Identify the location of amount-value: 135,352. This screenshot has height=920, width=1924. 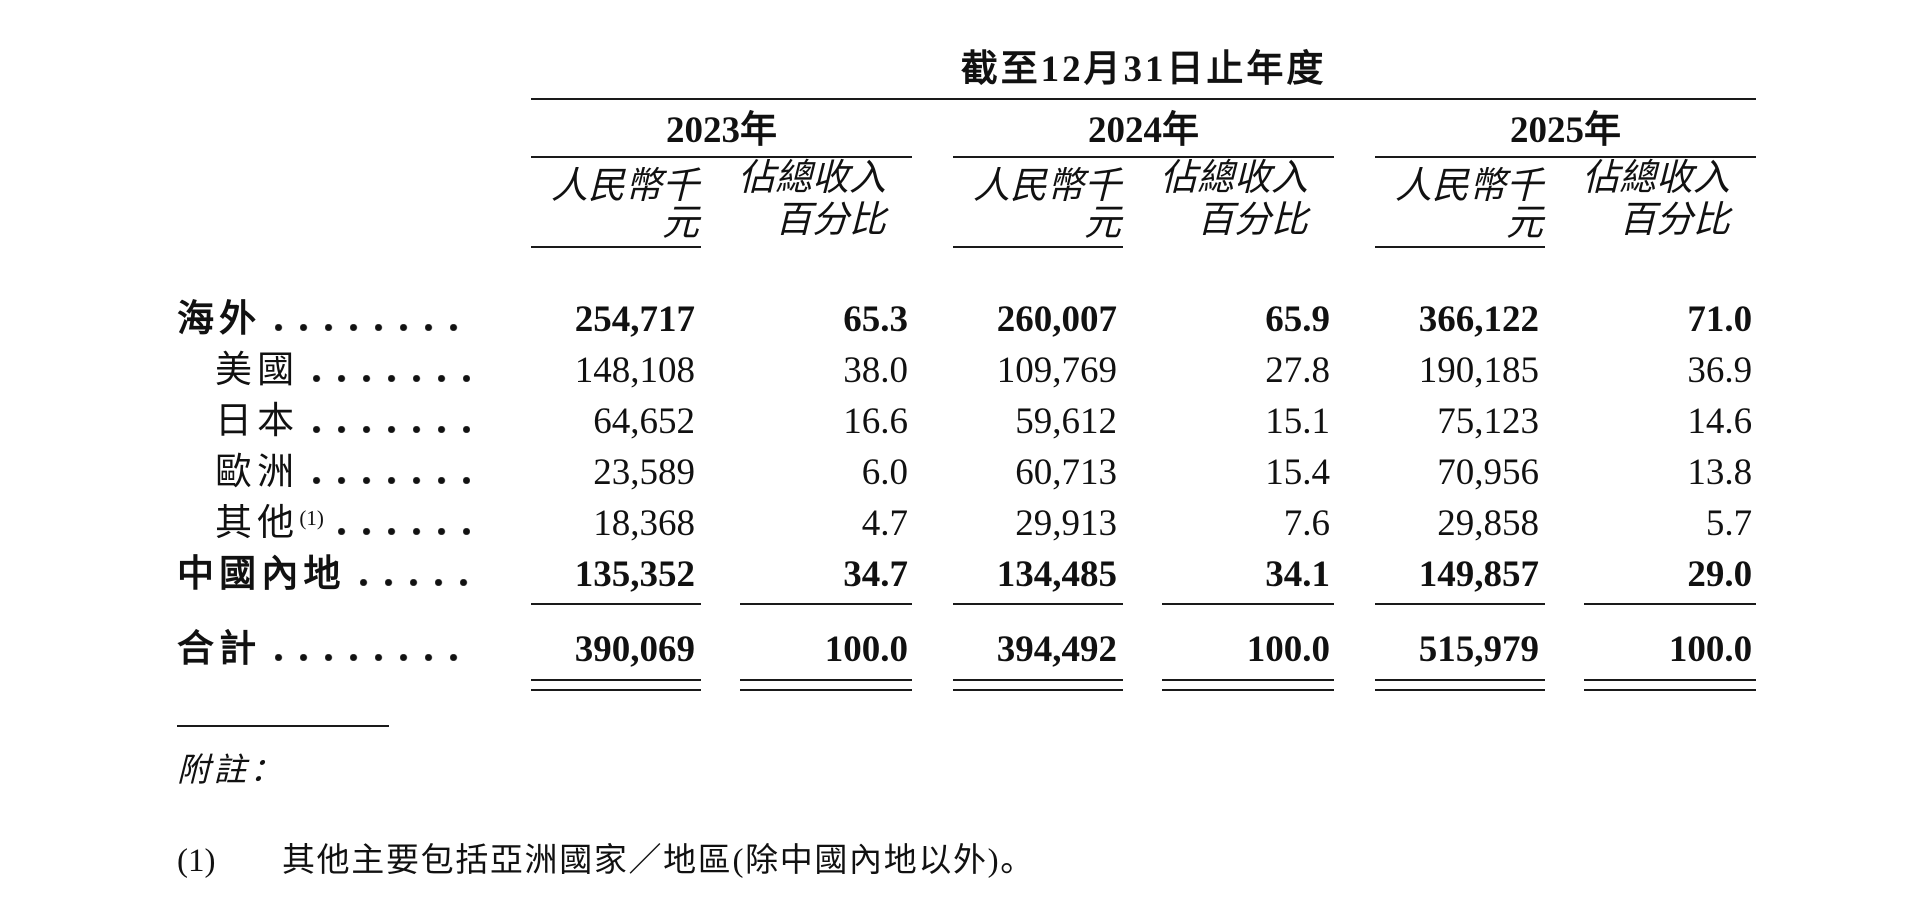
(634, 574).